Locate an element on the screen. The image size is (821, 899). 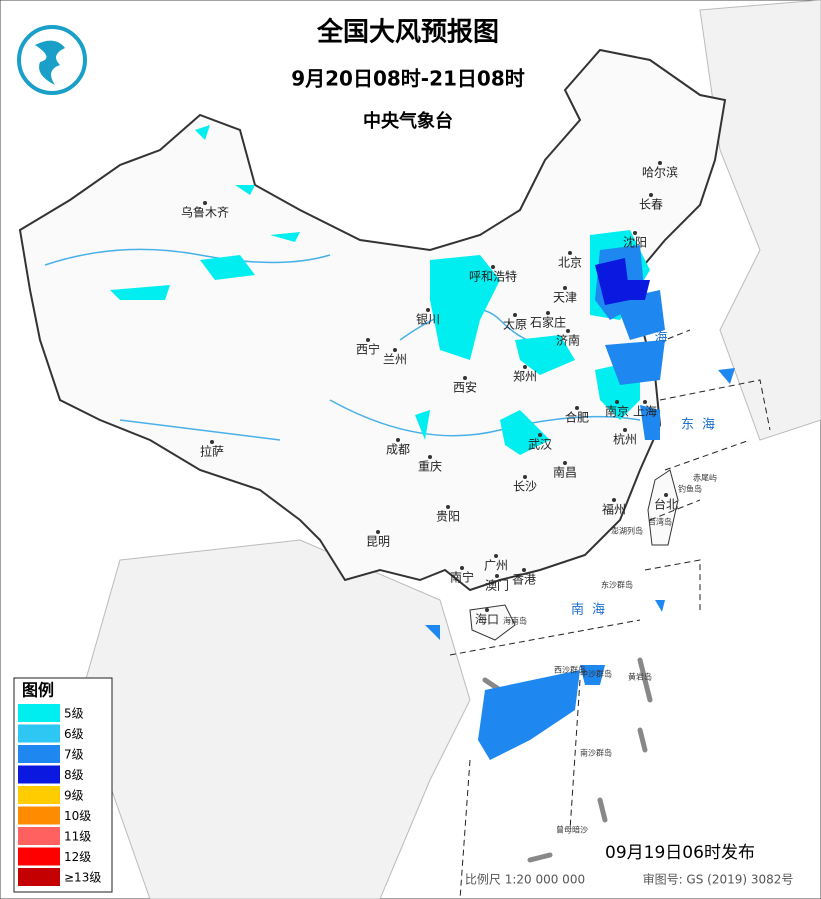
city-label: 长沙 is located at coordinates (525, 487).